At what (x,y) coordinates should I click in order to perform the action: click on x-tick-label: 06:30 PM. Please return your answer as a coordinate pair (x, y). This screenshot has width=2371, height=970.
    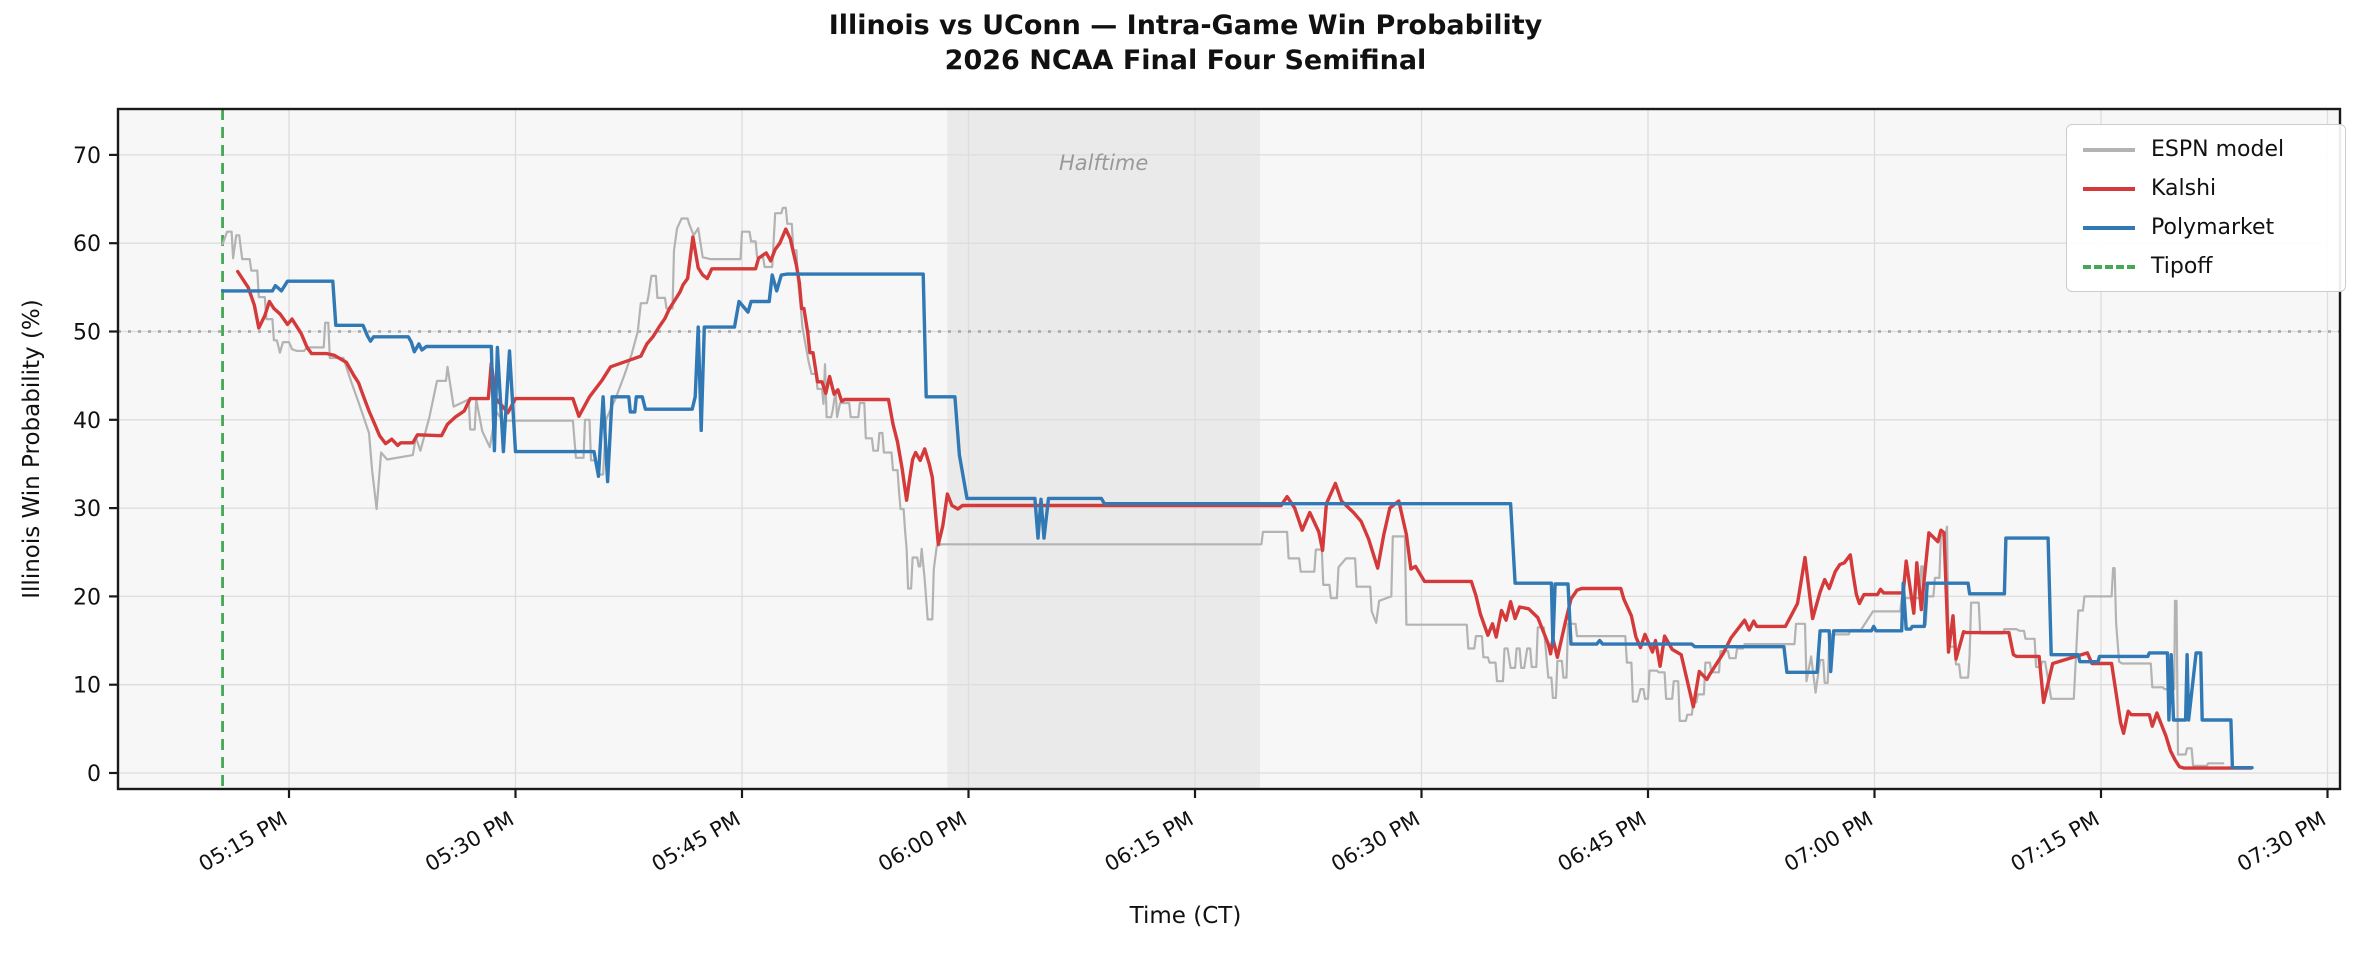
    Looking at the image, I should click on (1375, 842).